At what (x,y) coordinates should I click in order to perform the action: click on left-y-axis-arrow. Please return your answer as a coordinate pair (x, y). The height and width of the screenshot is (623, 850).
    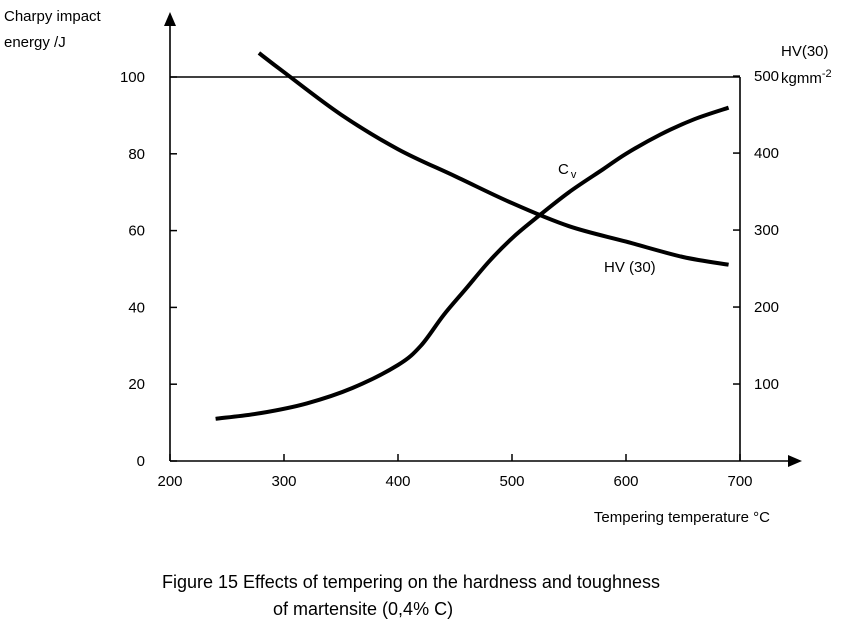
    Looking at the image, I should click on (170, 19).